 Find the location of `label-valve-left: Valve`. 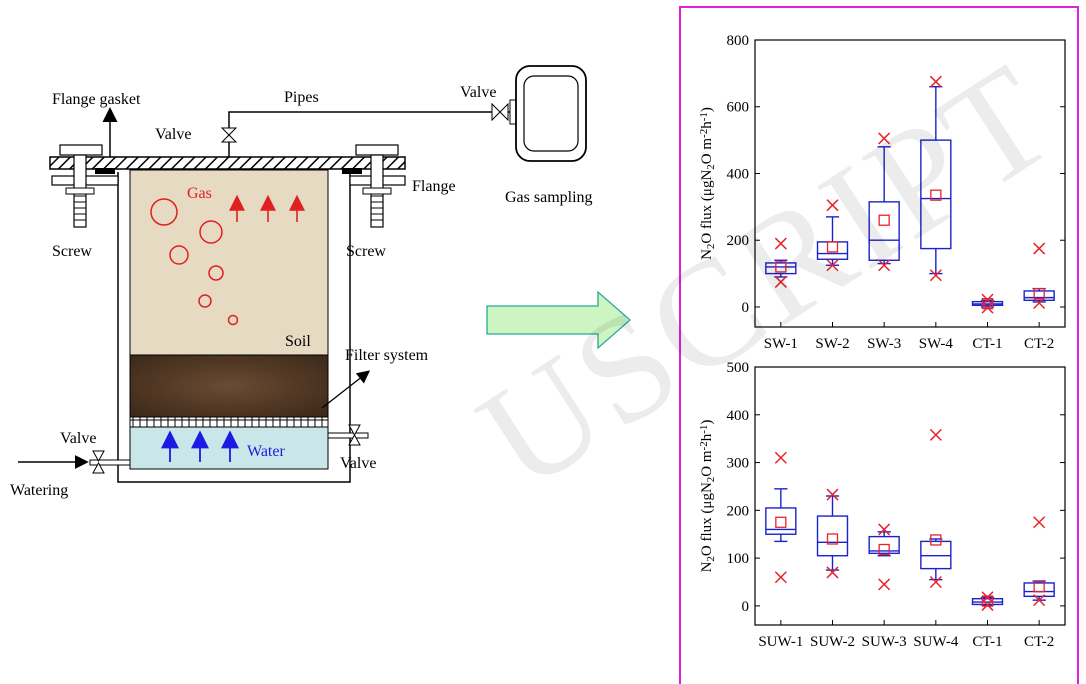

label-valve-left: Valve is located at coordinates (78, 438).